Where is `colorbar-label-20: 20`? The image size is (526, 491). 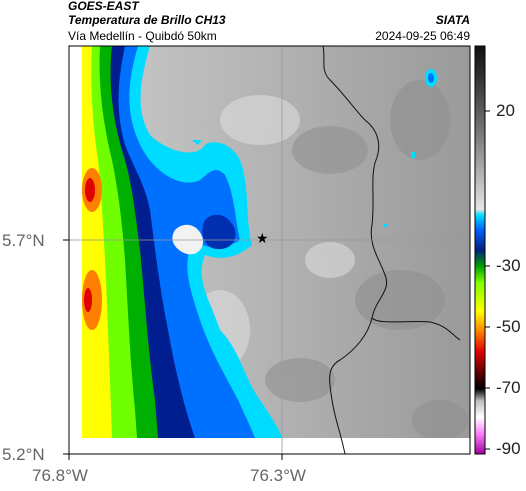
colorbar-label-20: 20 is located at coordinates (505, 110).